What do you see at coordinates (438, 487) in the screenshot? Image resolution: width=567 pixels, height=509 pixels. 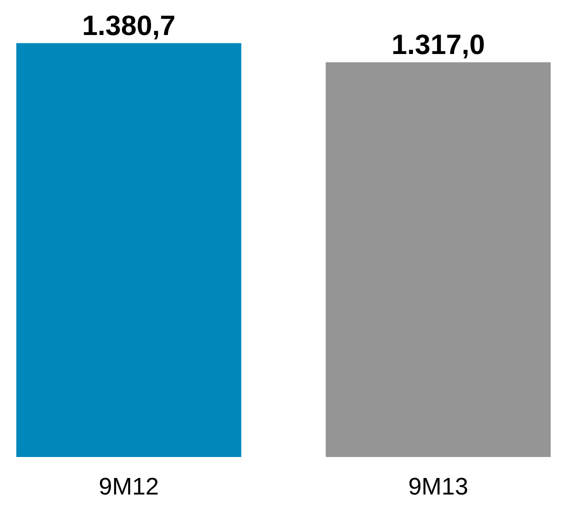 I see `x-tick-label: 9M13` at bounding box center [438, 487].